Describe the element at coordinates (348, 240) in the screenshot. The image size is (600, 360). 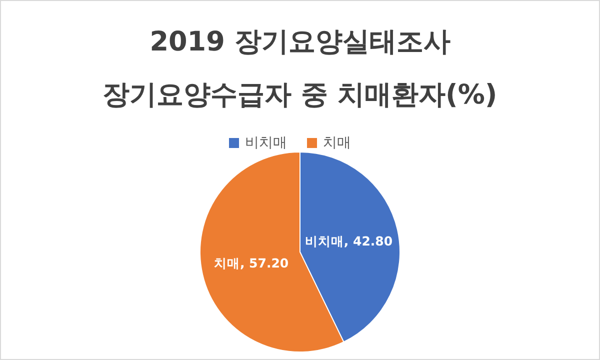
I see `data-label: 비치매, 42.80` at that location.